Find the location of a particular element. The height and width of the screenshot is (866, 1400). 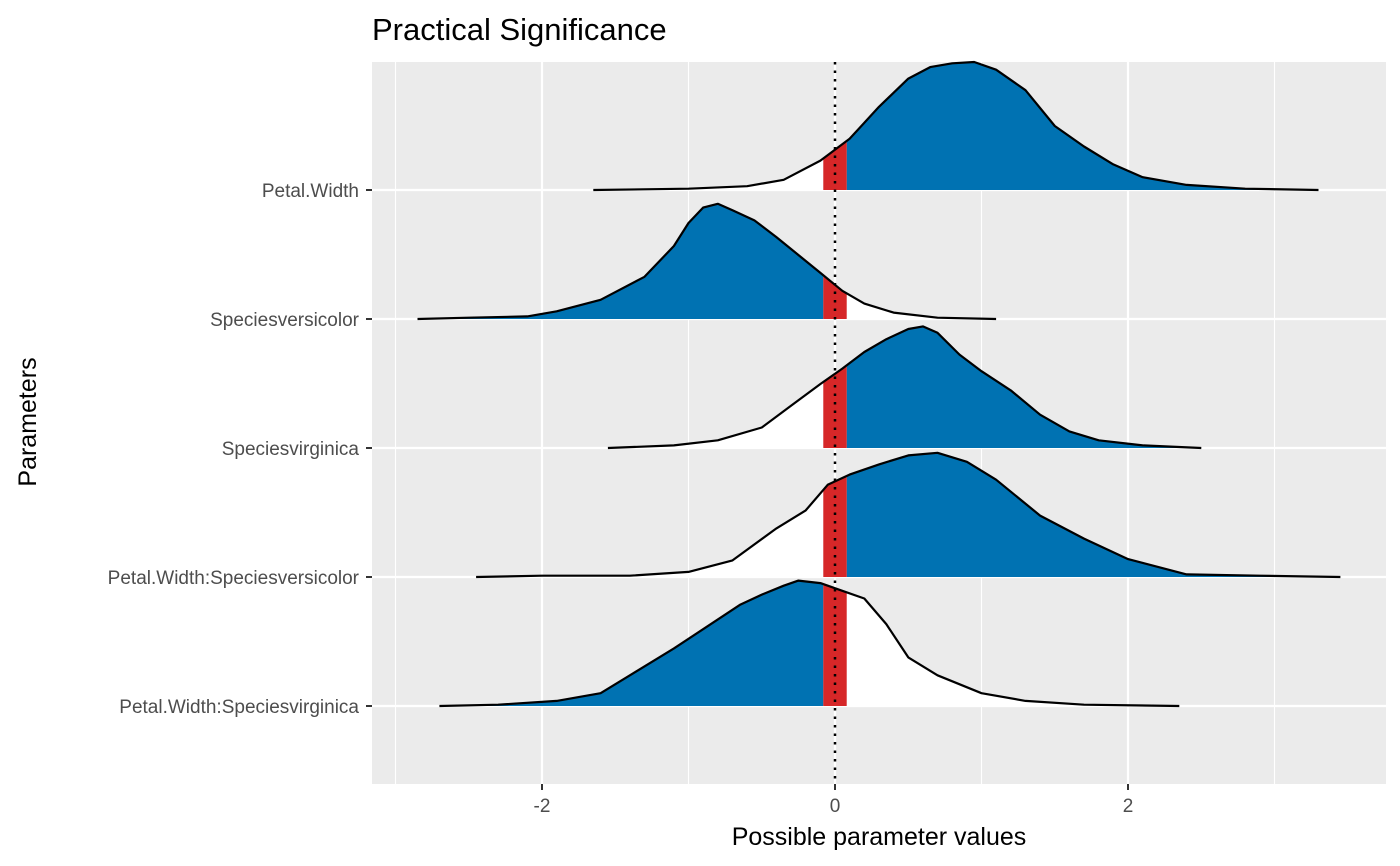

ridge-petal-width-speciesversicolor is located at coordinates (908, 515).